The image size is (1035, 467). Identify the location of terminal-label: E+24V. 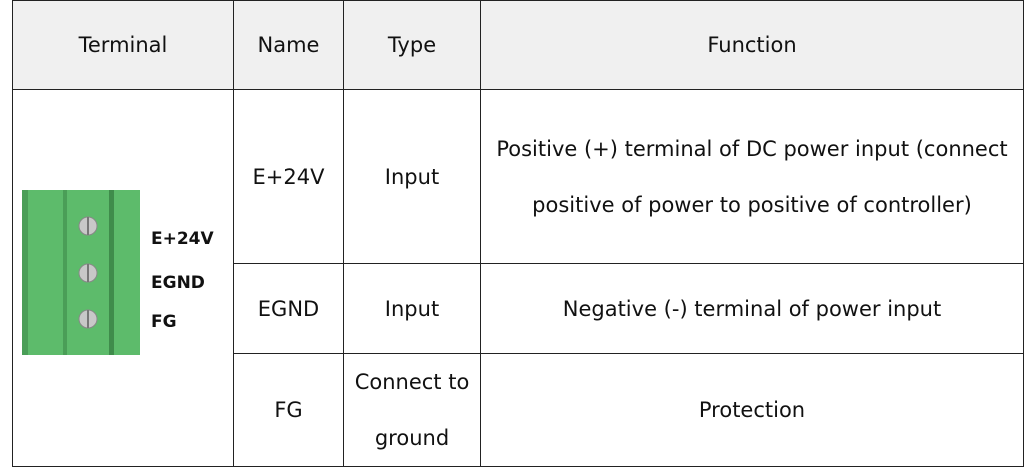
(182, 238).